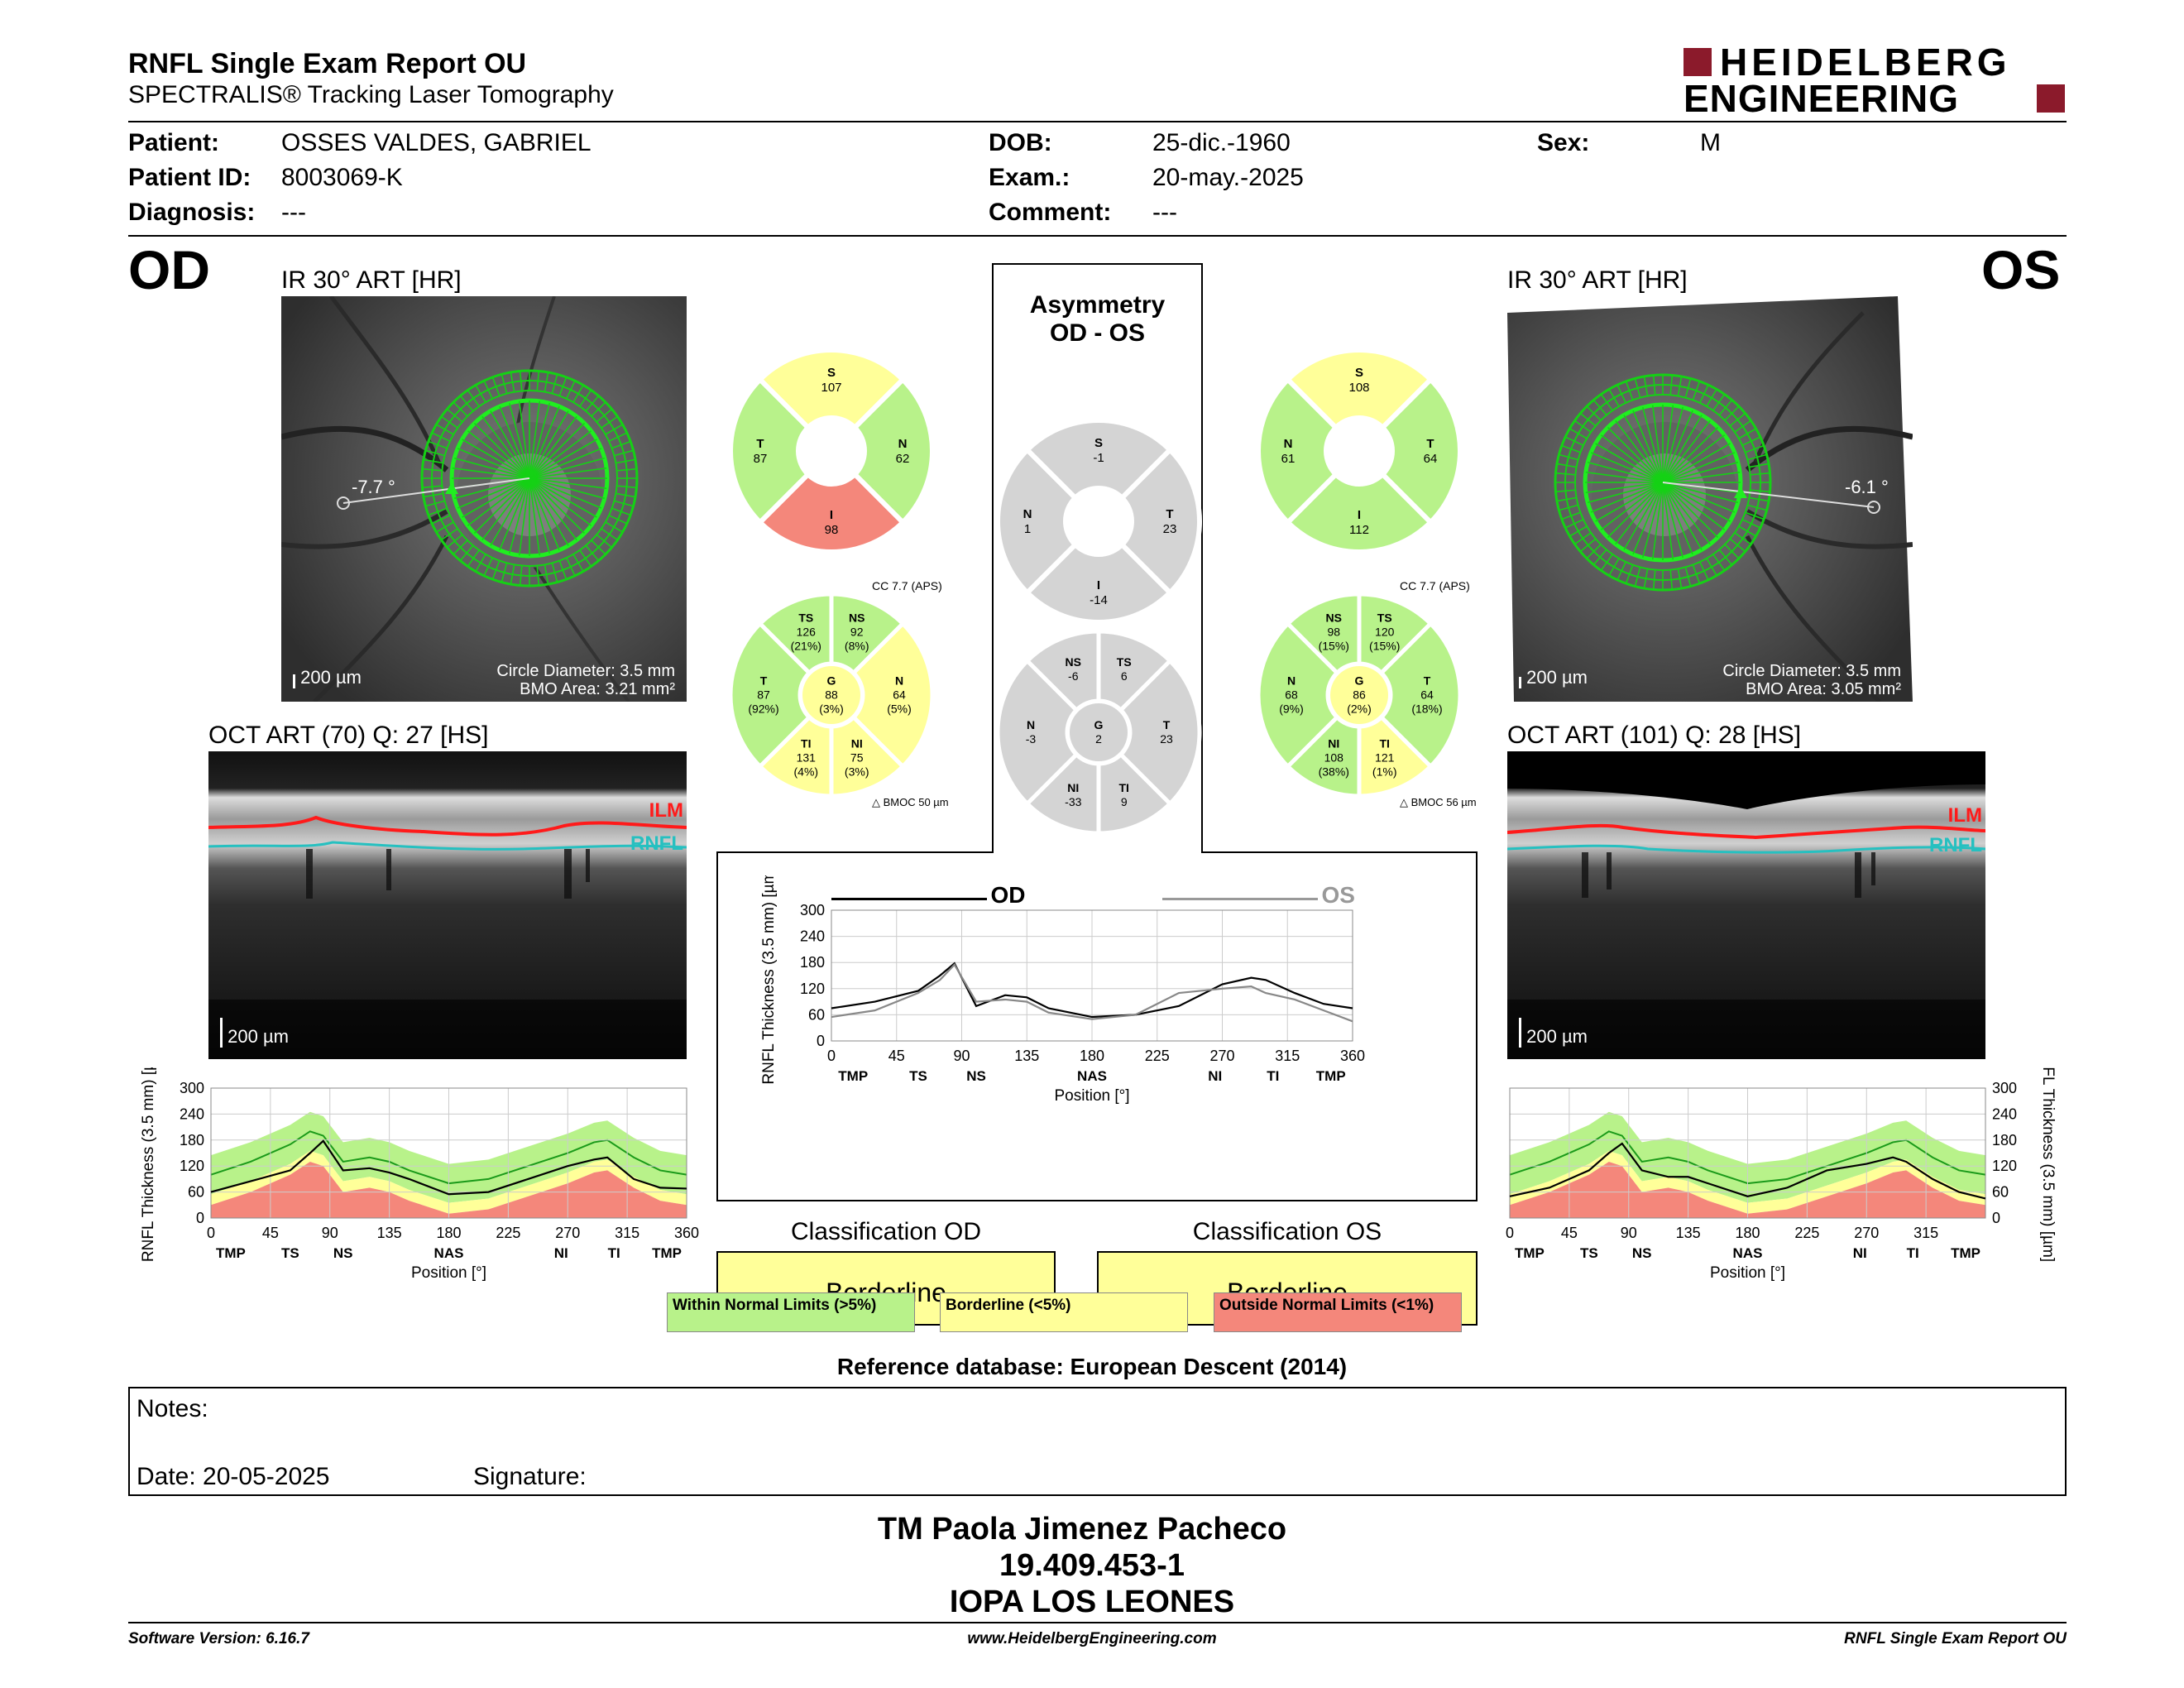  What do you see at coordinates (1385, 758) in the screenshot?
I see `sector-label-TI: 121` at bounding box center [1385, 758].